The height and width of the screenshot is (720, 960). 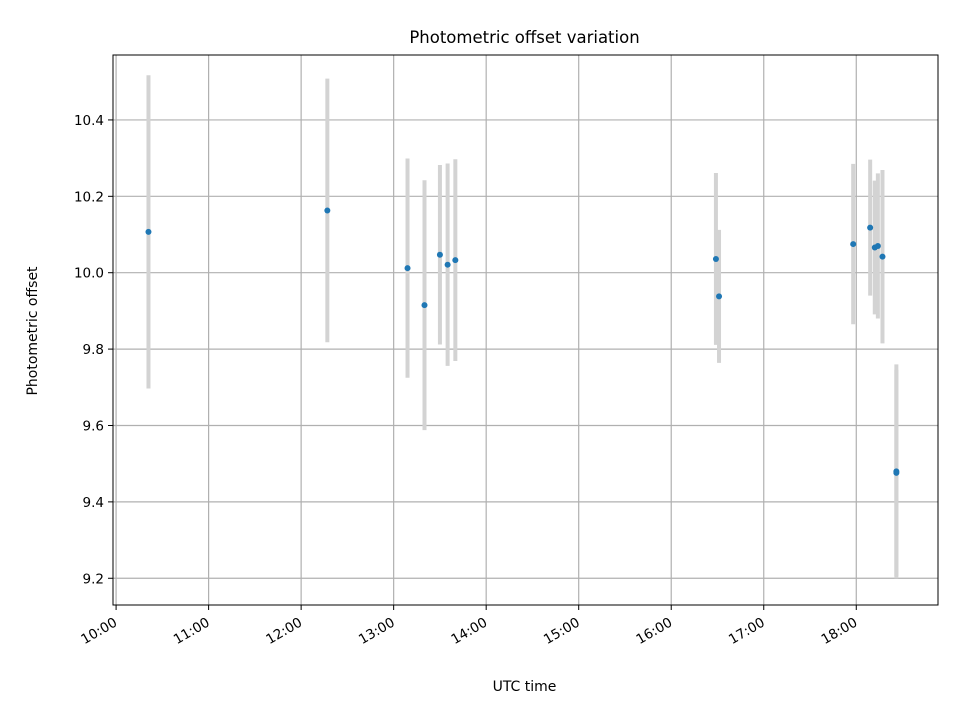 What do you see at coordinates (89, 197) in the screenshot?
I see `y-tick-label: 10.2` at bounding box center [89, 197].